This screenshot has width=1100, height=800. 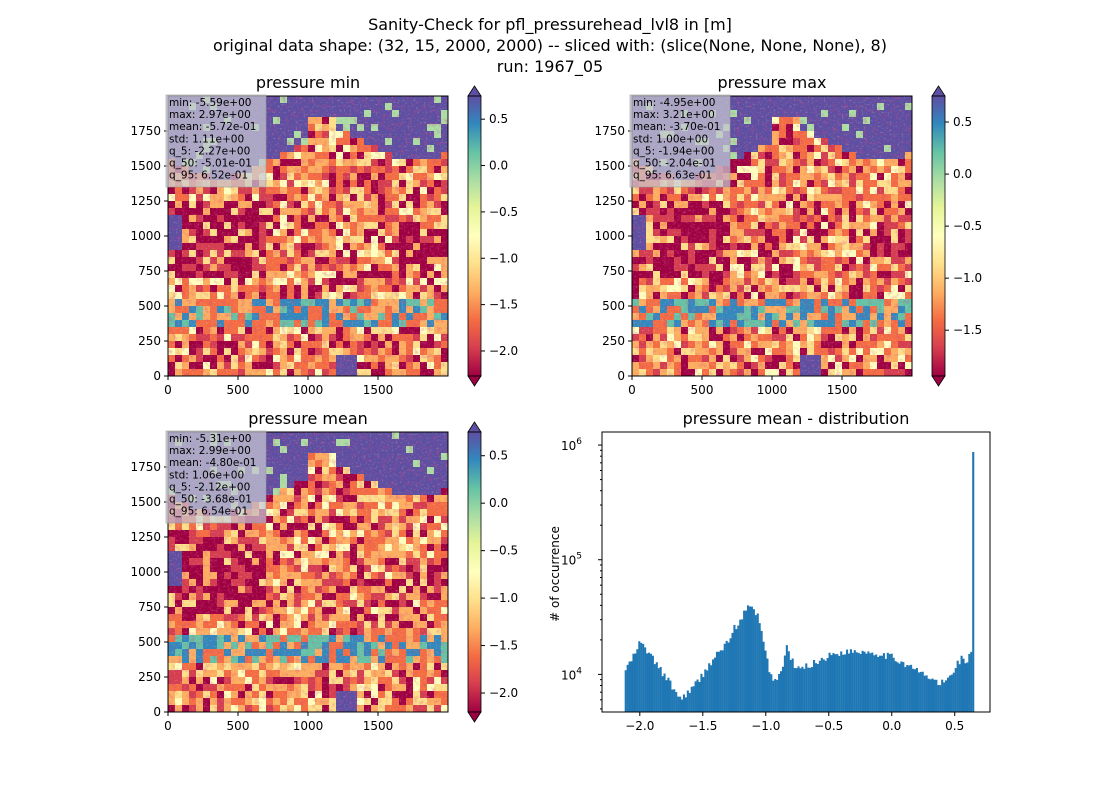 I want to click on map-panel-title: pressure min, so click(x=308, y=82).